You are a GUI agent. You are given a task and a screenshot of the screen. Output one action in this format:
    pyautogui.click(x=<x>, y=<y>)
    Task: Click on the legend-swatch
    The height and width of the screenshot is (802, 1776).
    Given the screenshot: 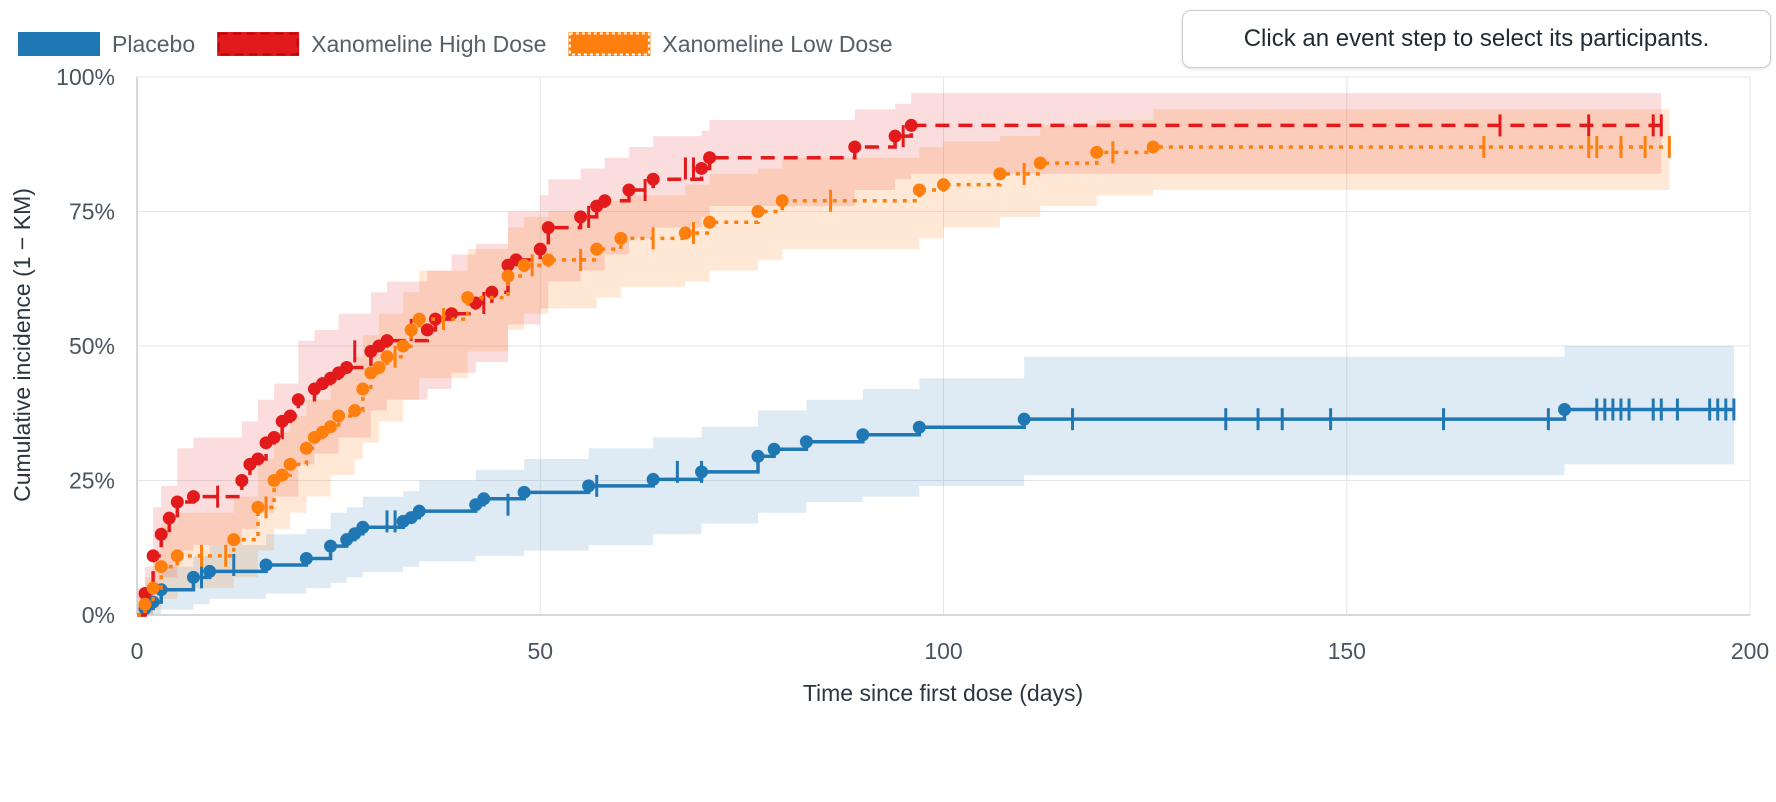 What is the action you would take?
    pyautogui.click(x=59, y=44)
    